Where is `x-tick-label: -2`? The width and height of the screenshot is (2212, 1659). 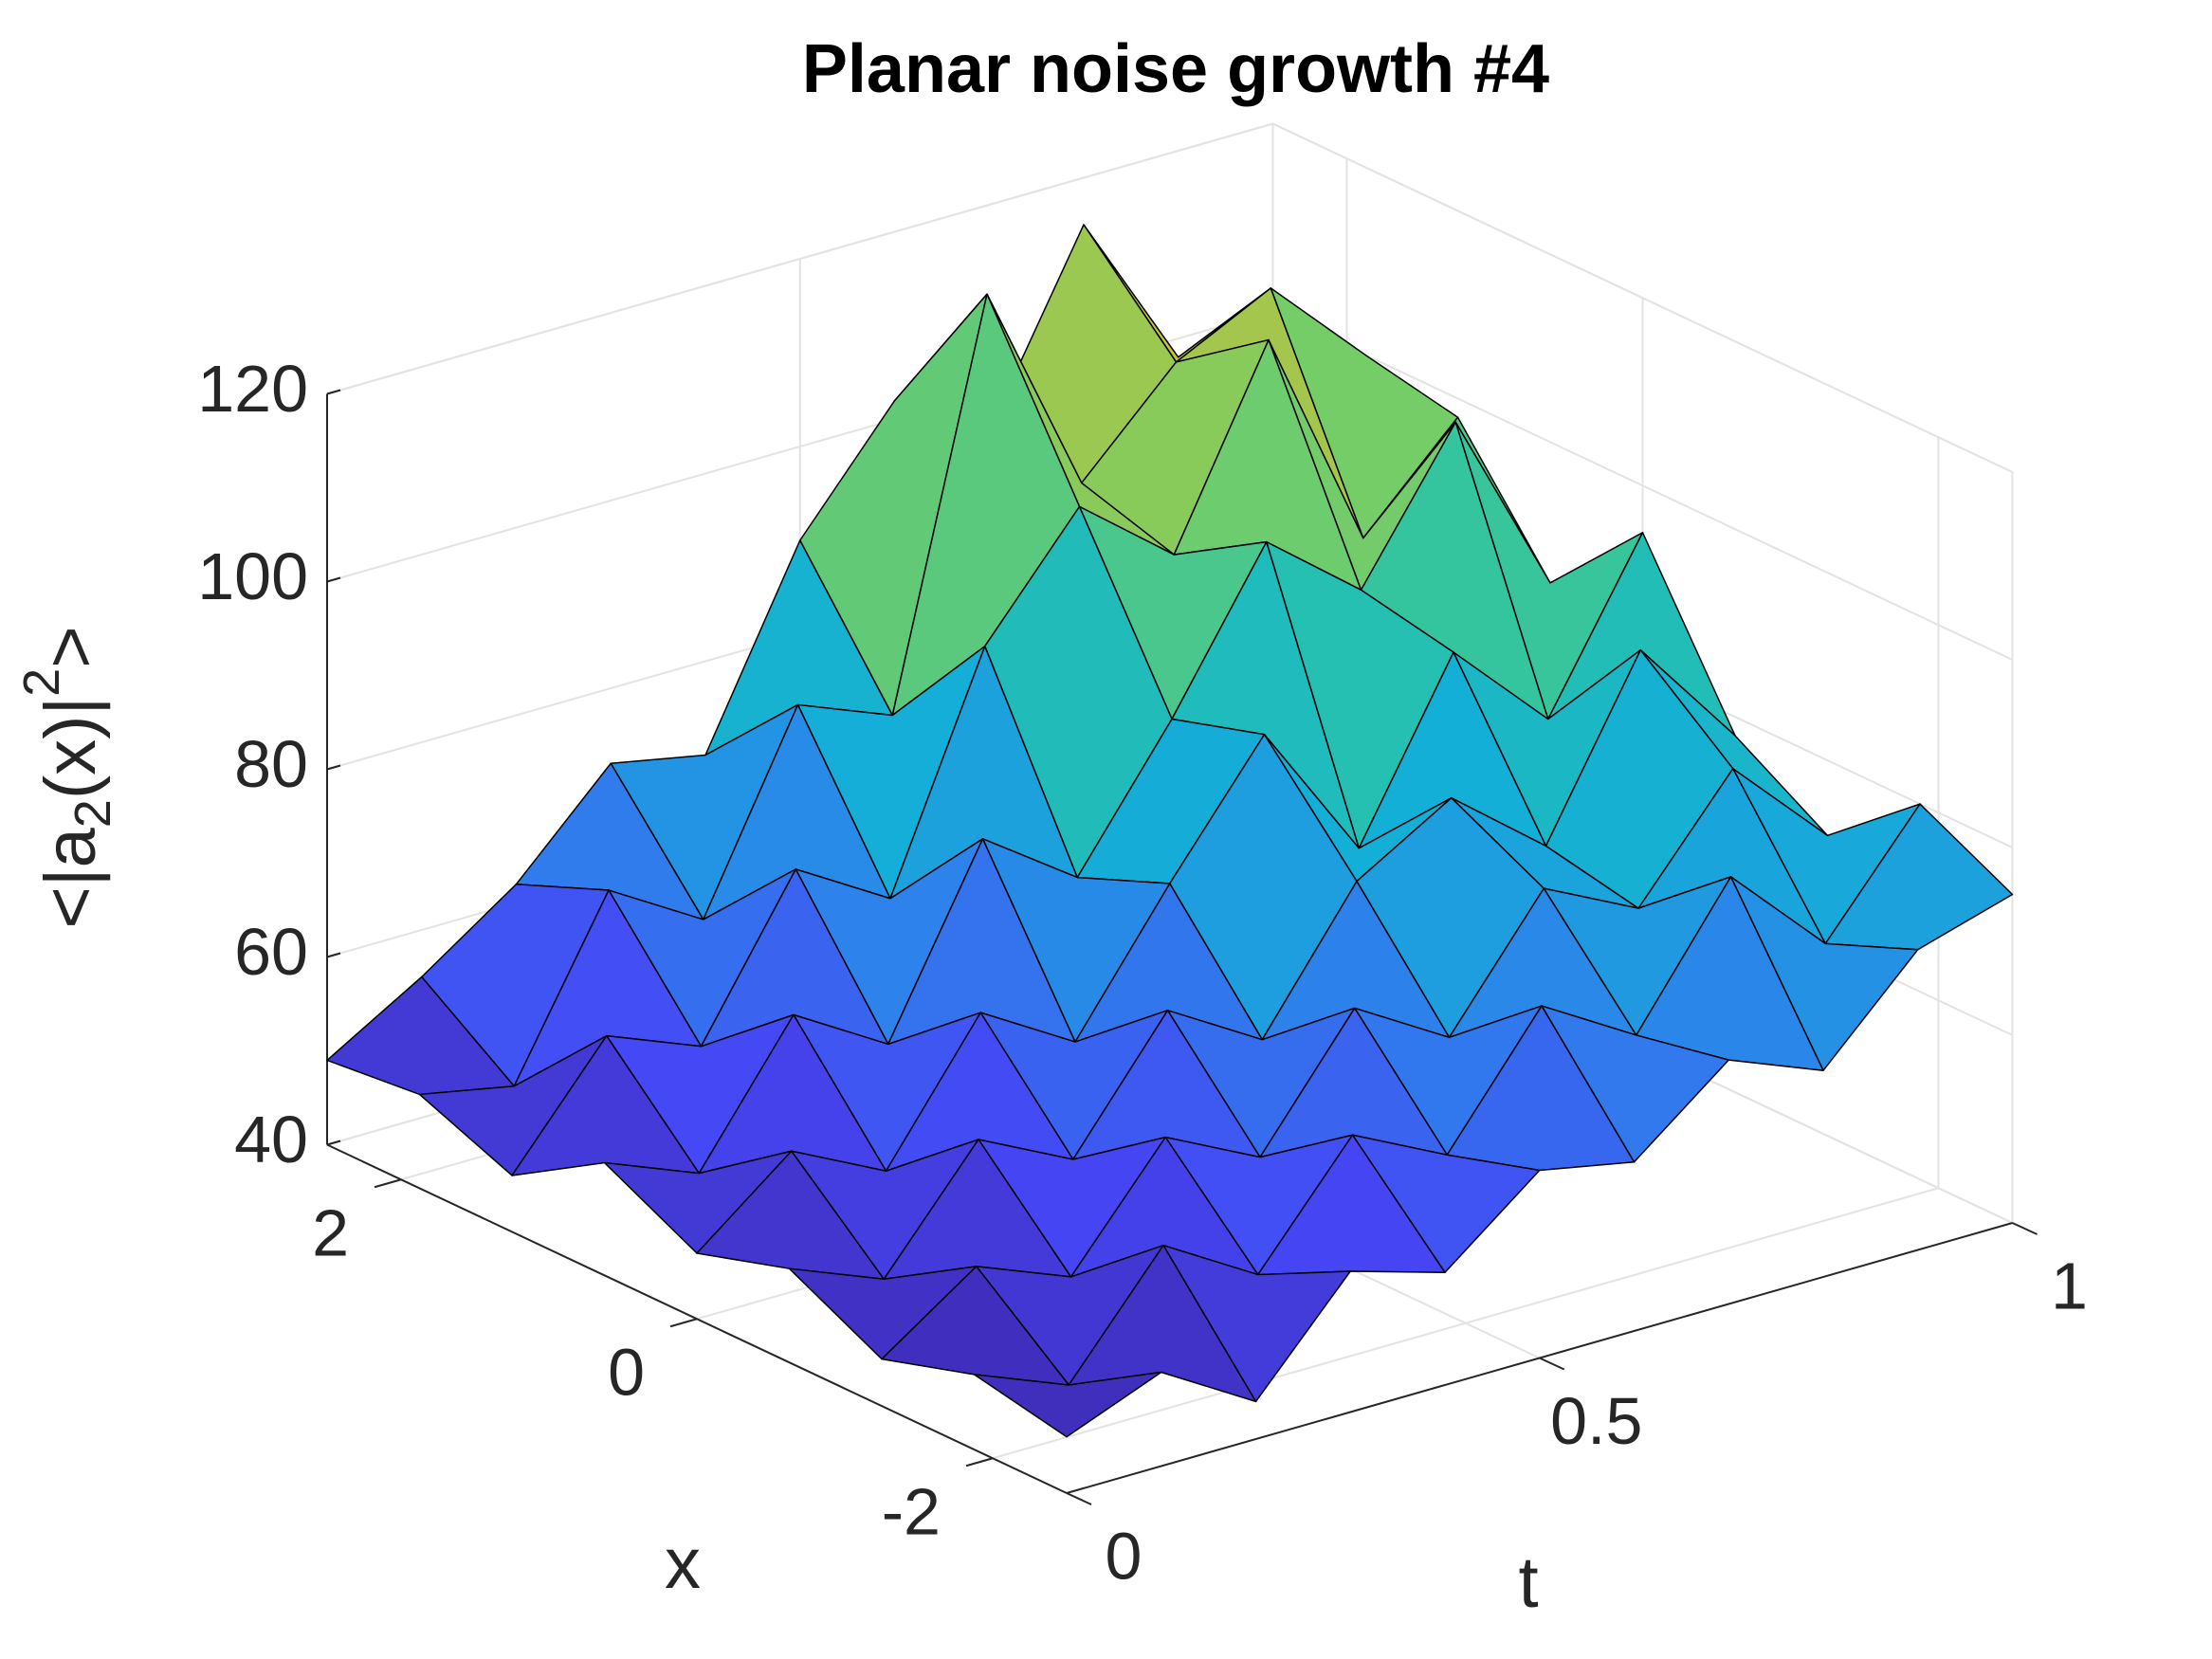
x-tick-label: -2 is located at coordinates (911, 1512).